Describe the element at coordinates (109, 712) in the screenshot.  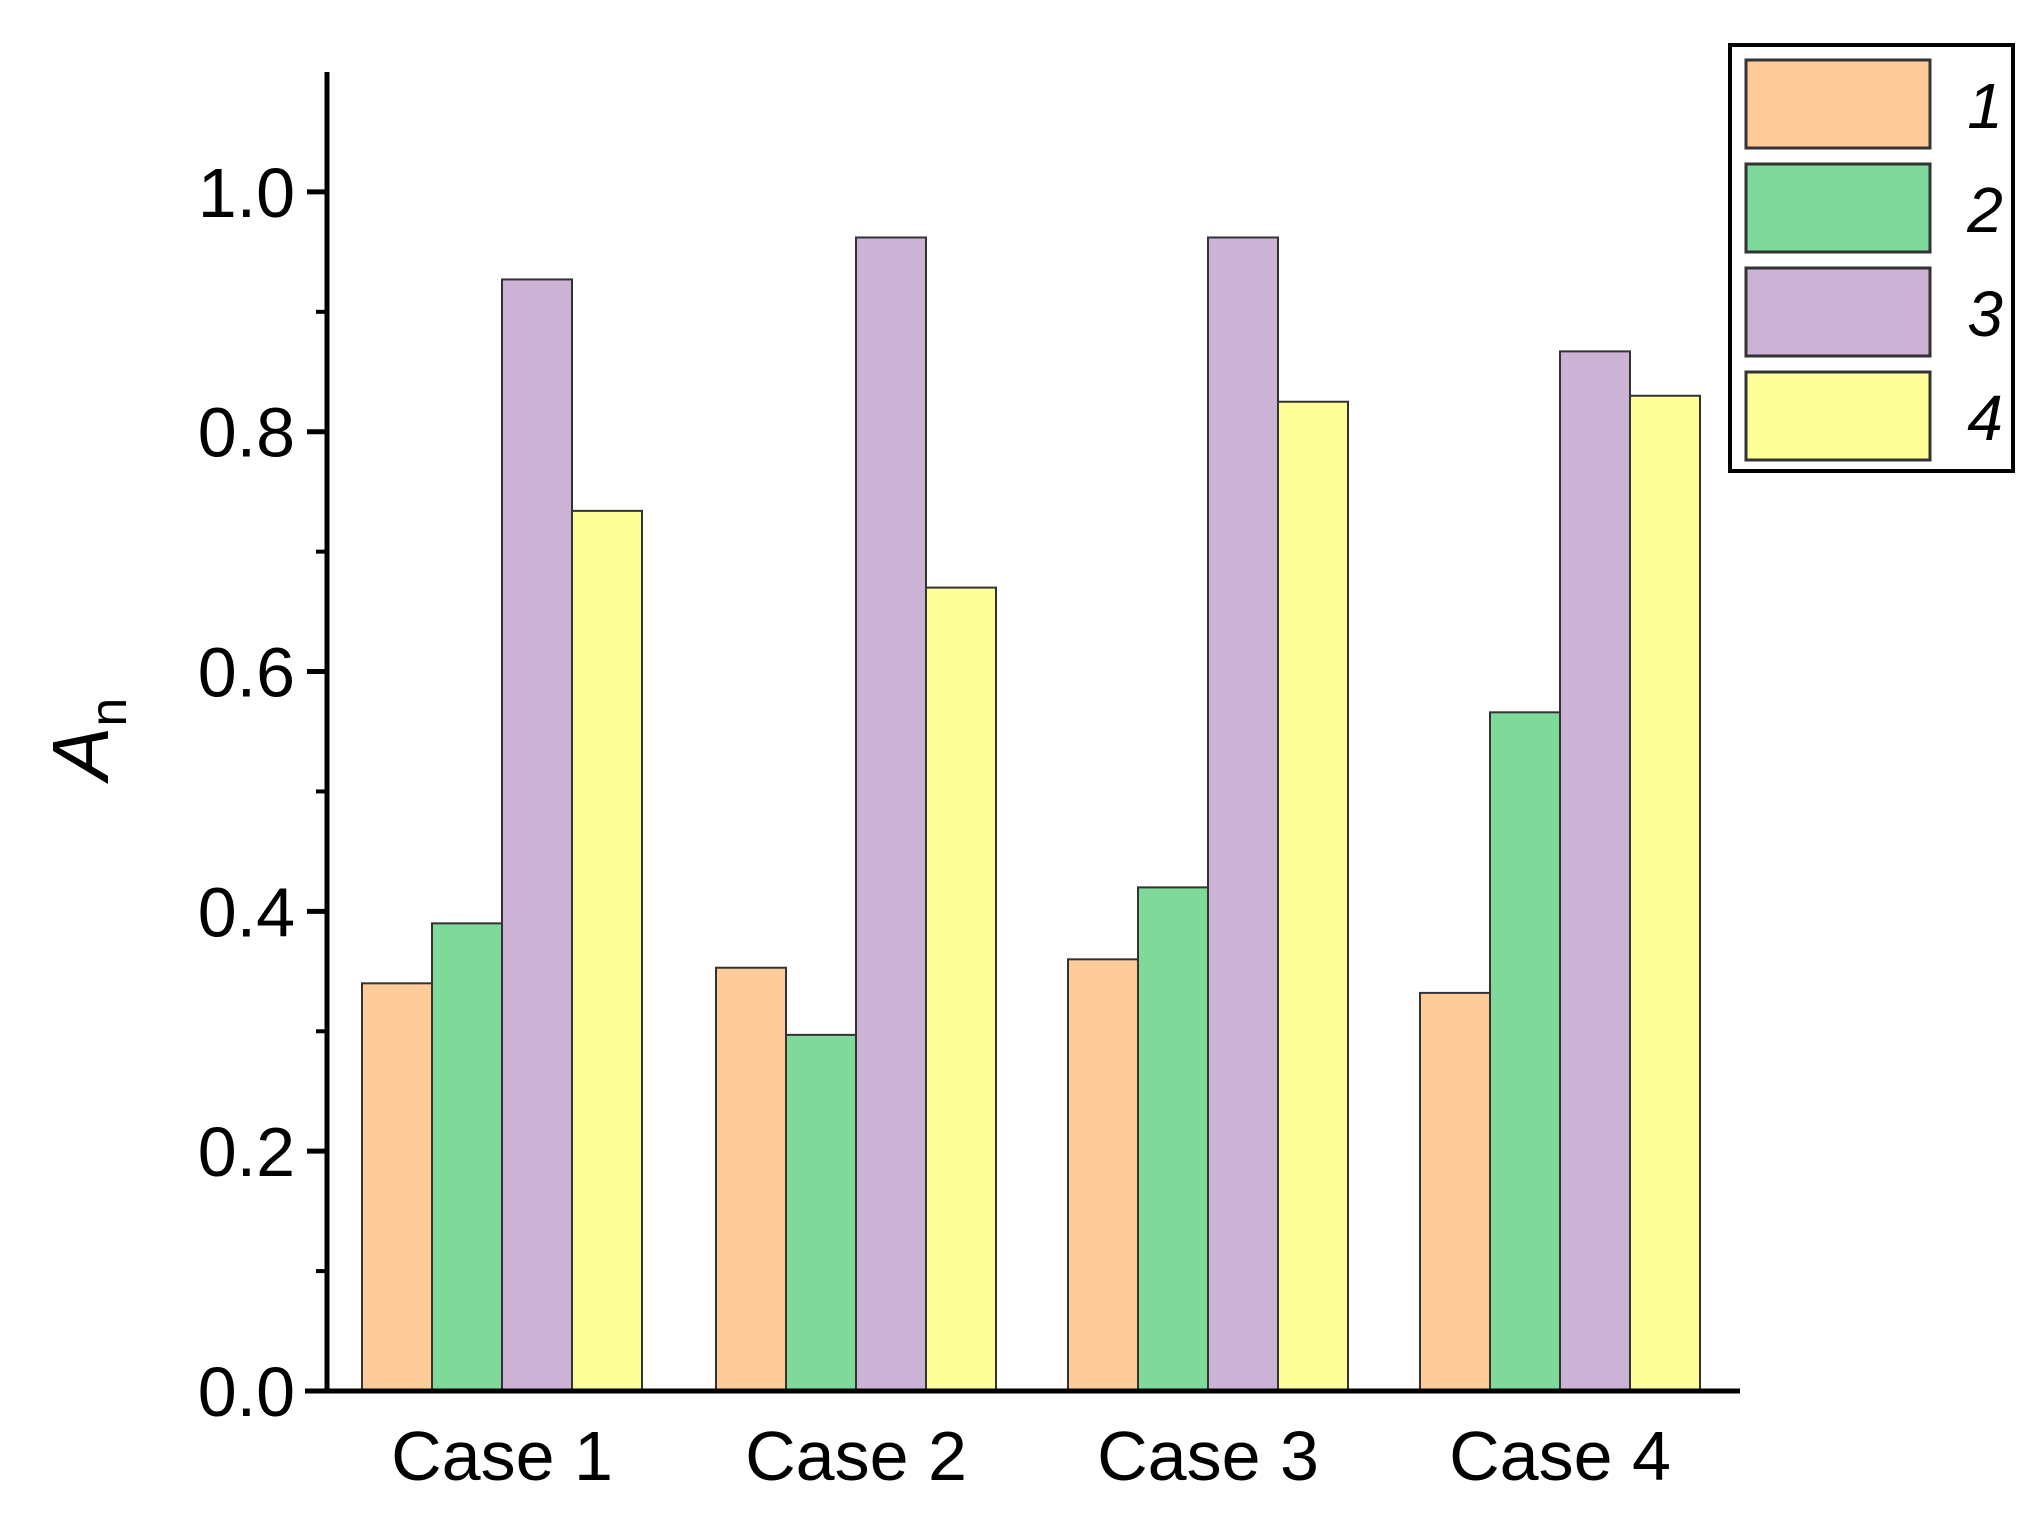
I see `y-axis-label-subscript: n` at that location.